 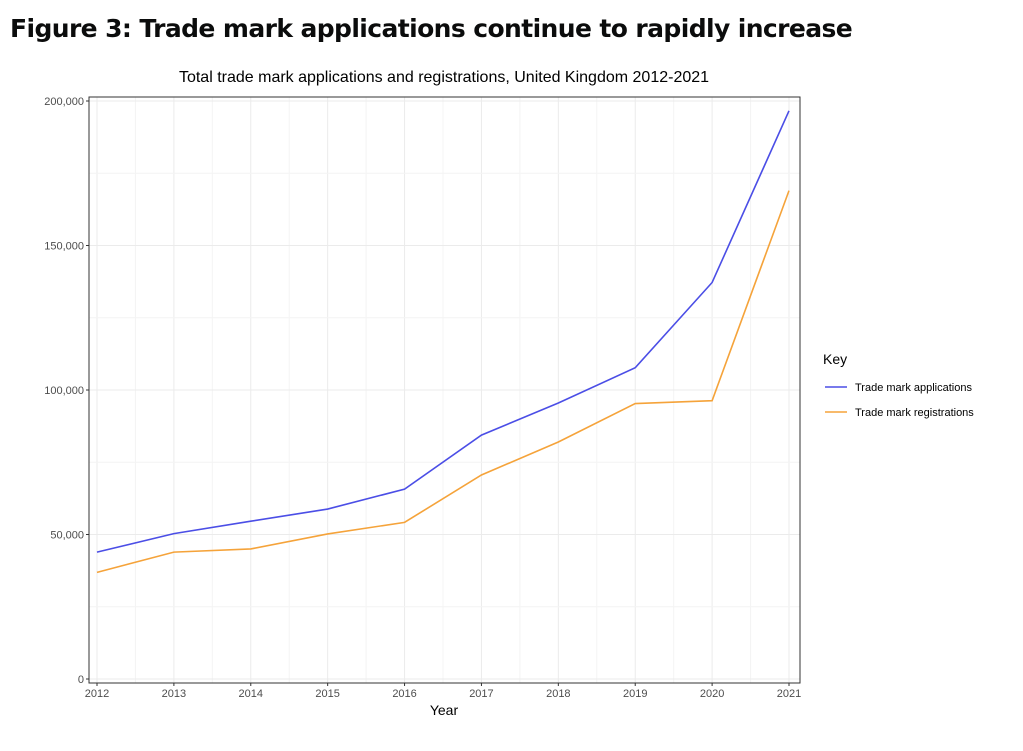 I want to click on legend-title: Key, so click(x=835, y=359).